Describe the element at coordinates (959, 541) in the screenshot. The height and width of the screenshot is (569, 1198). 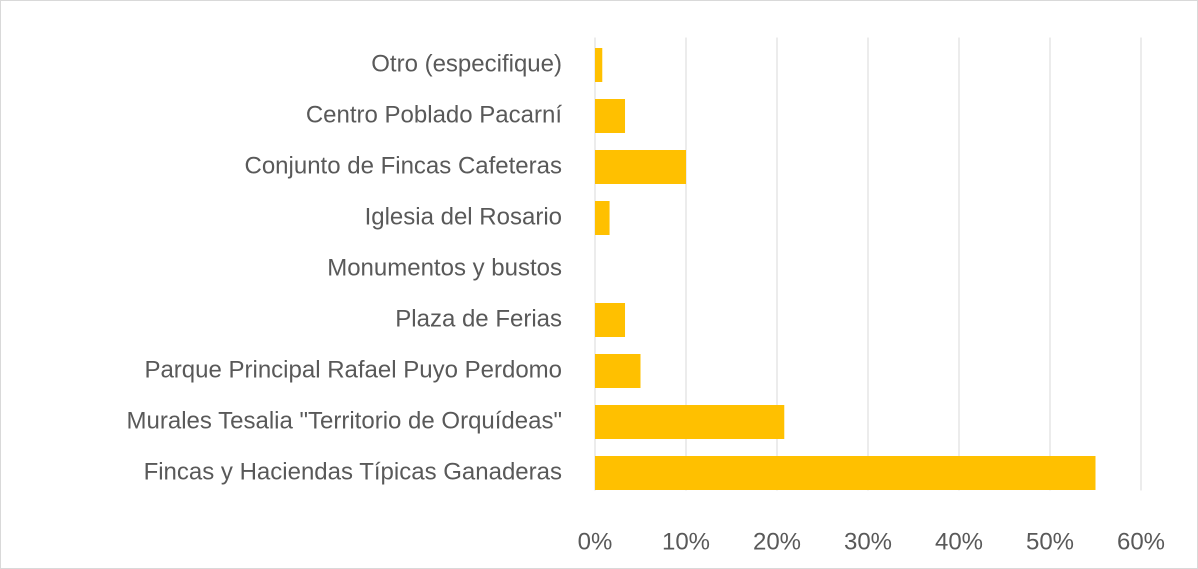
I see `x-tick-label: 40%` at that location.